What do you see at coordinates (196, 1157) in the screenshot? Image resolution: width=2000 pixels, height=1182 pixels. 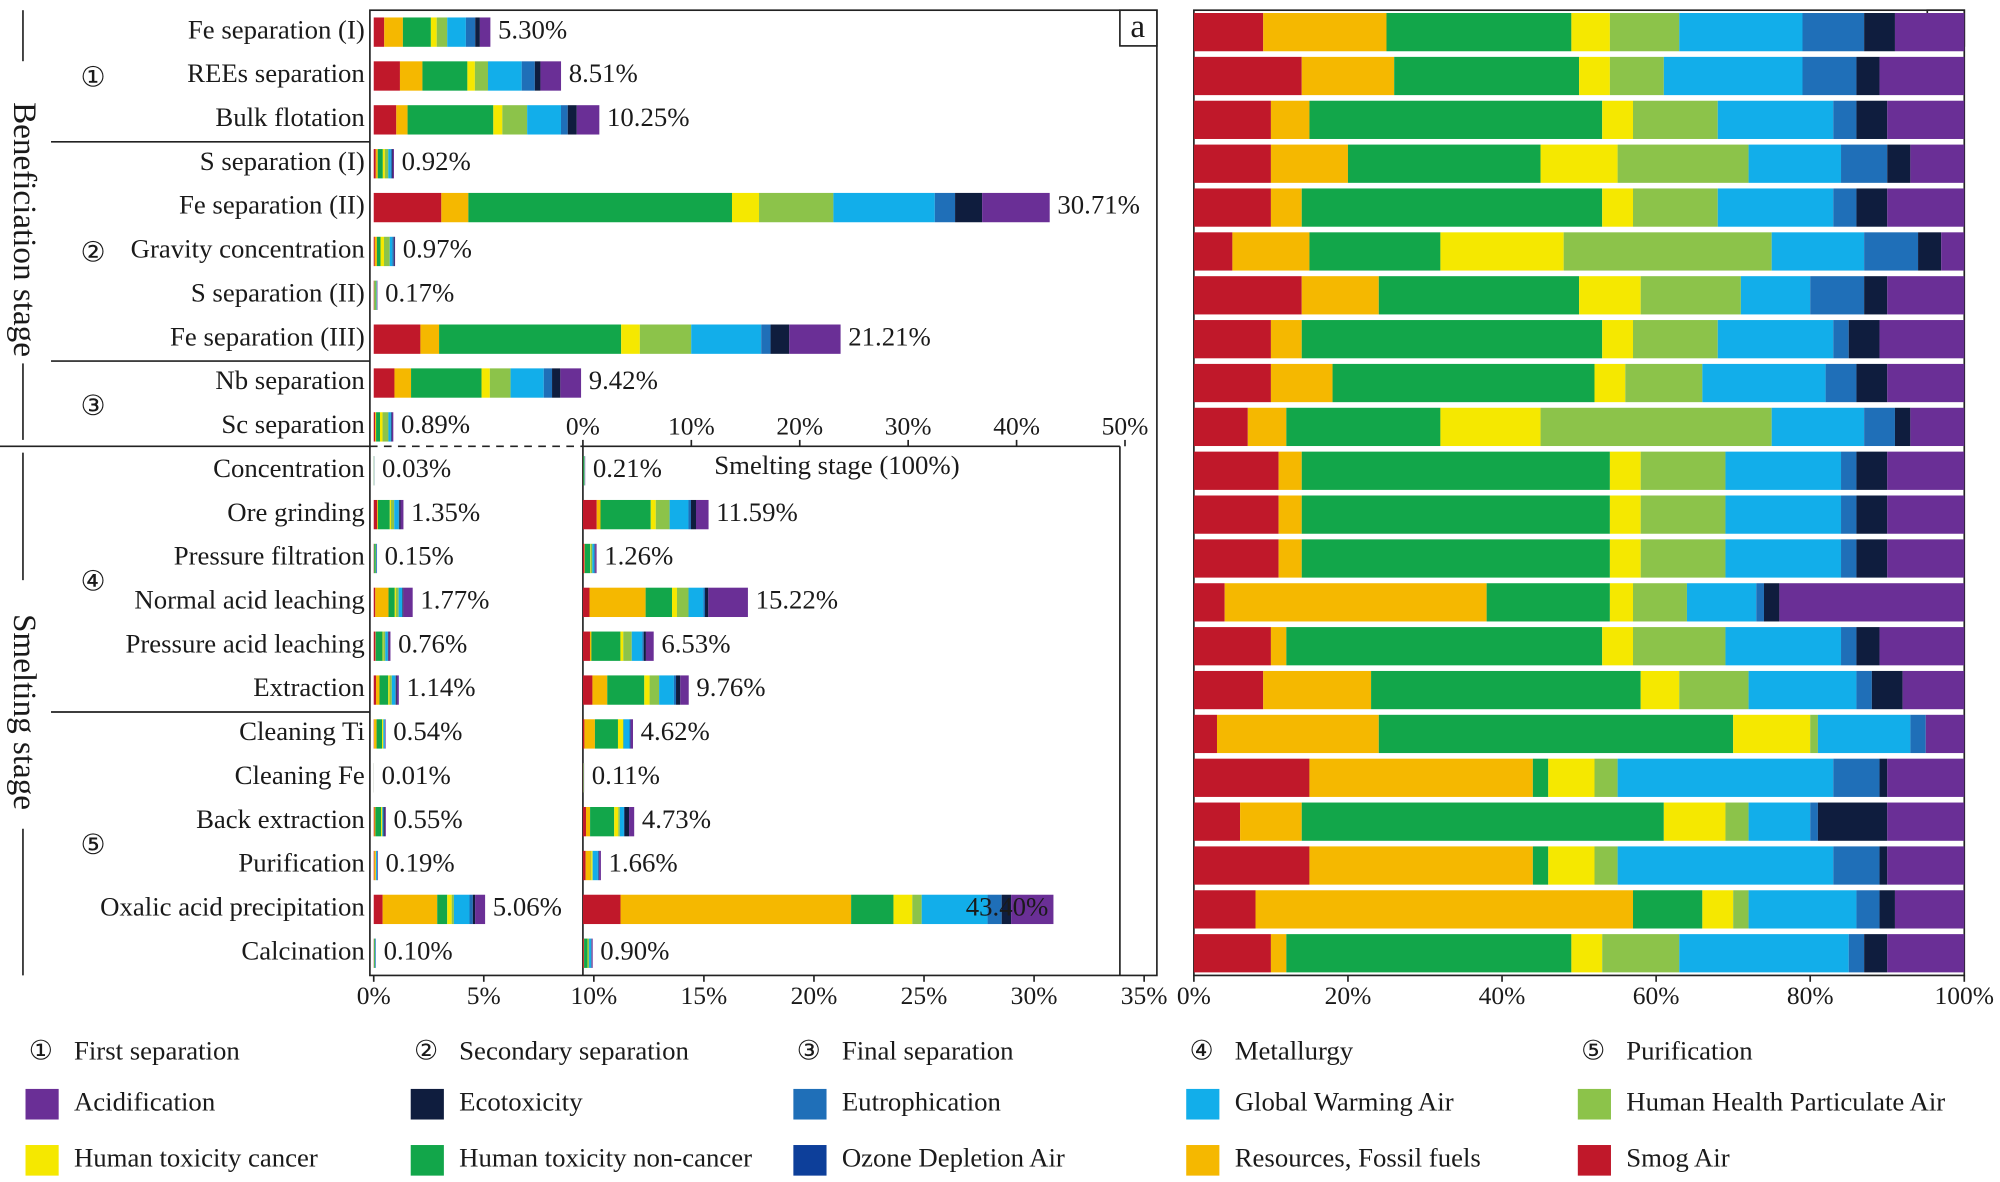 I see `legend-label: Human toxicity cancer` at bounding box center [196, 1157].